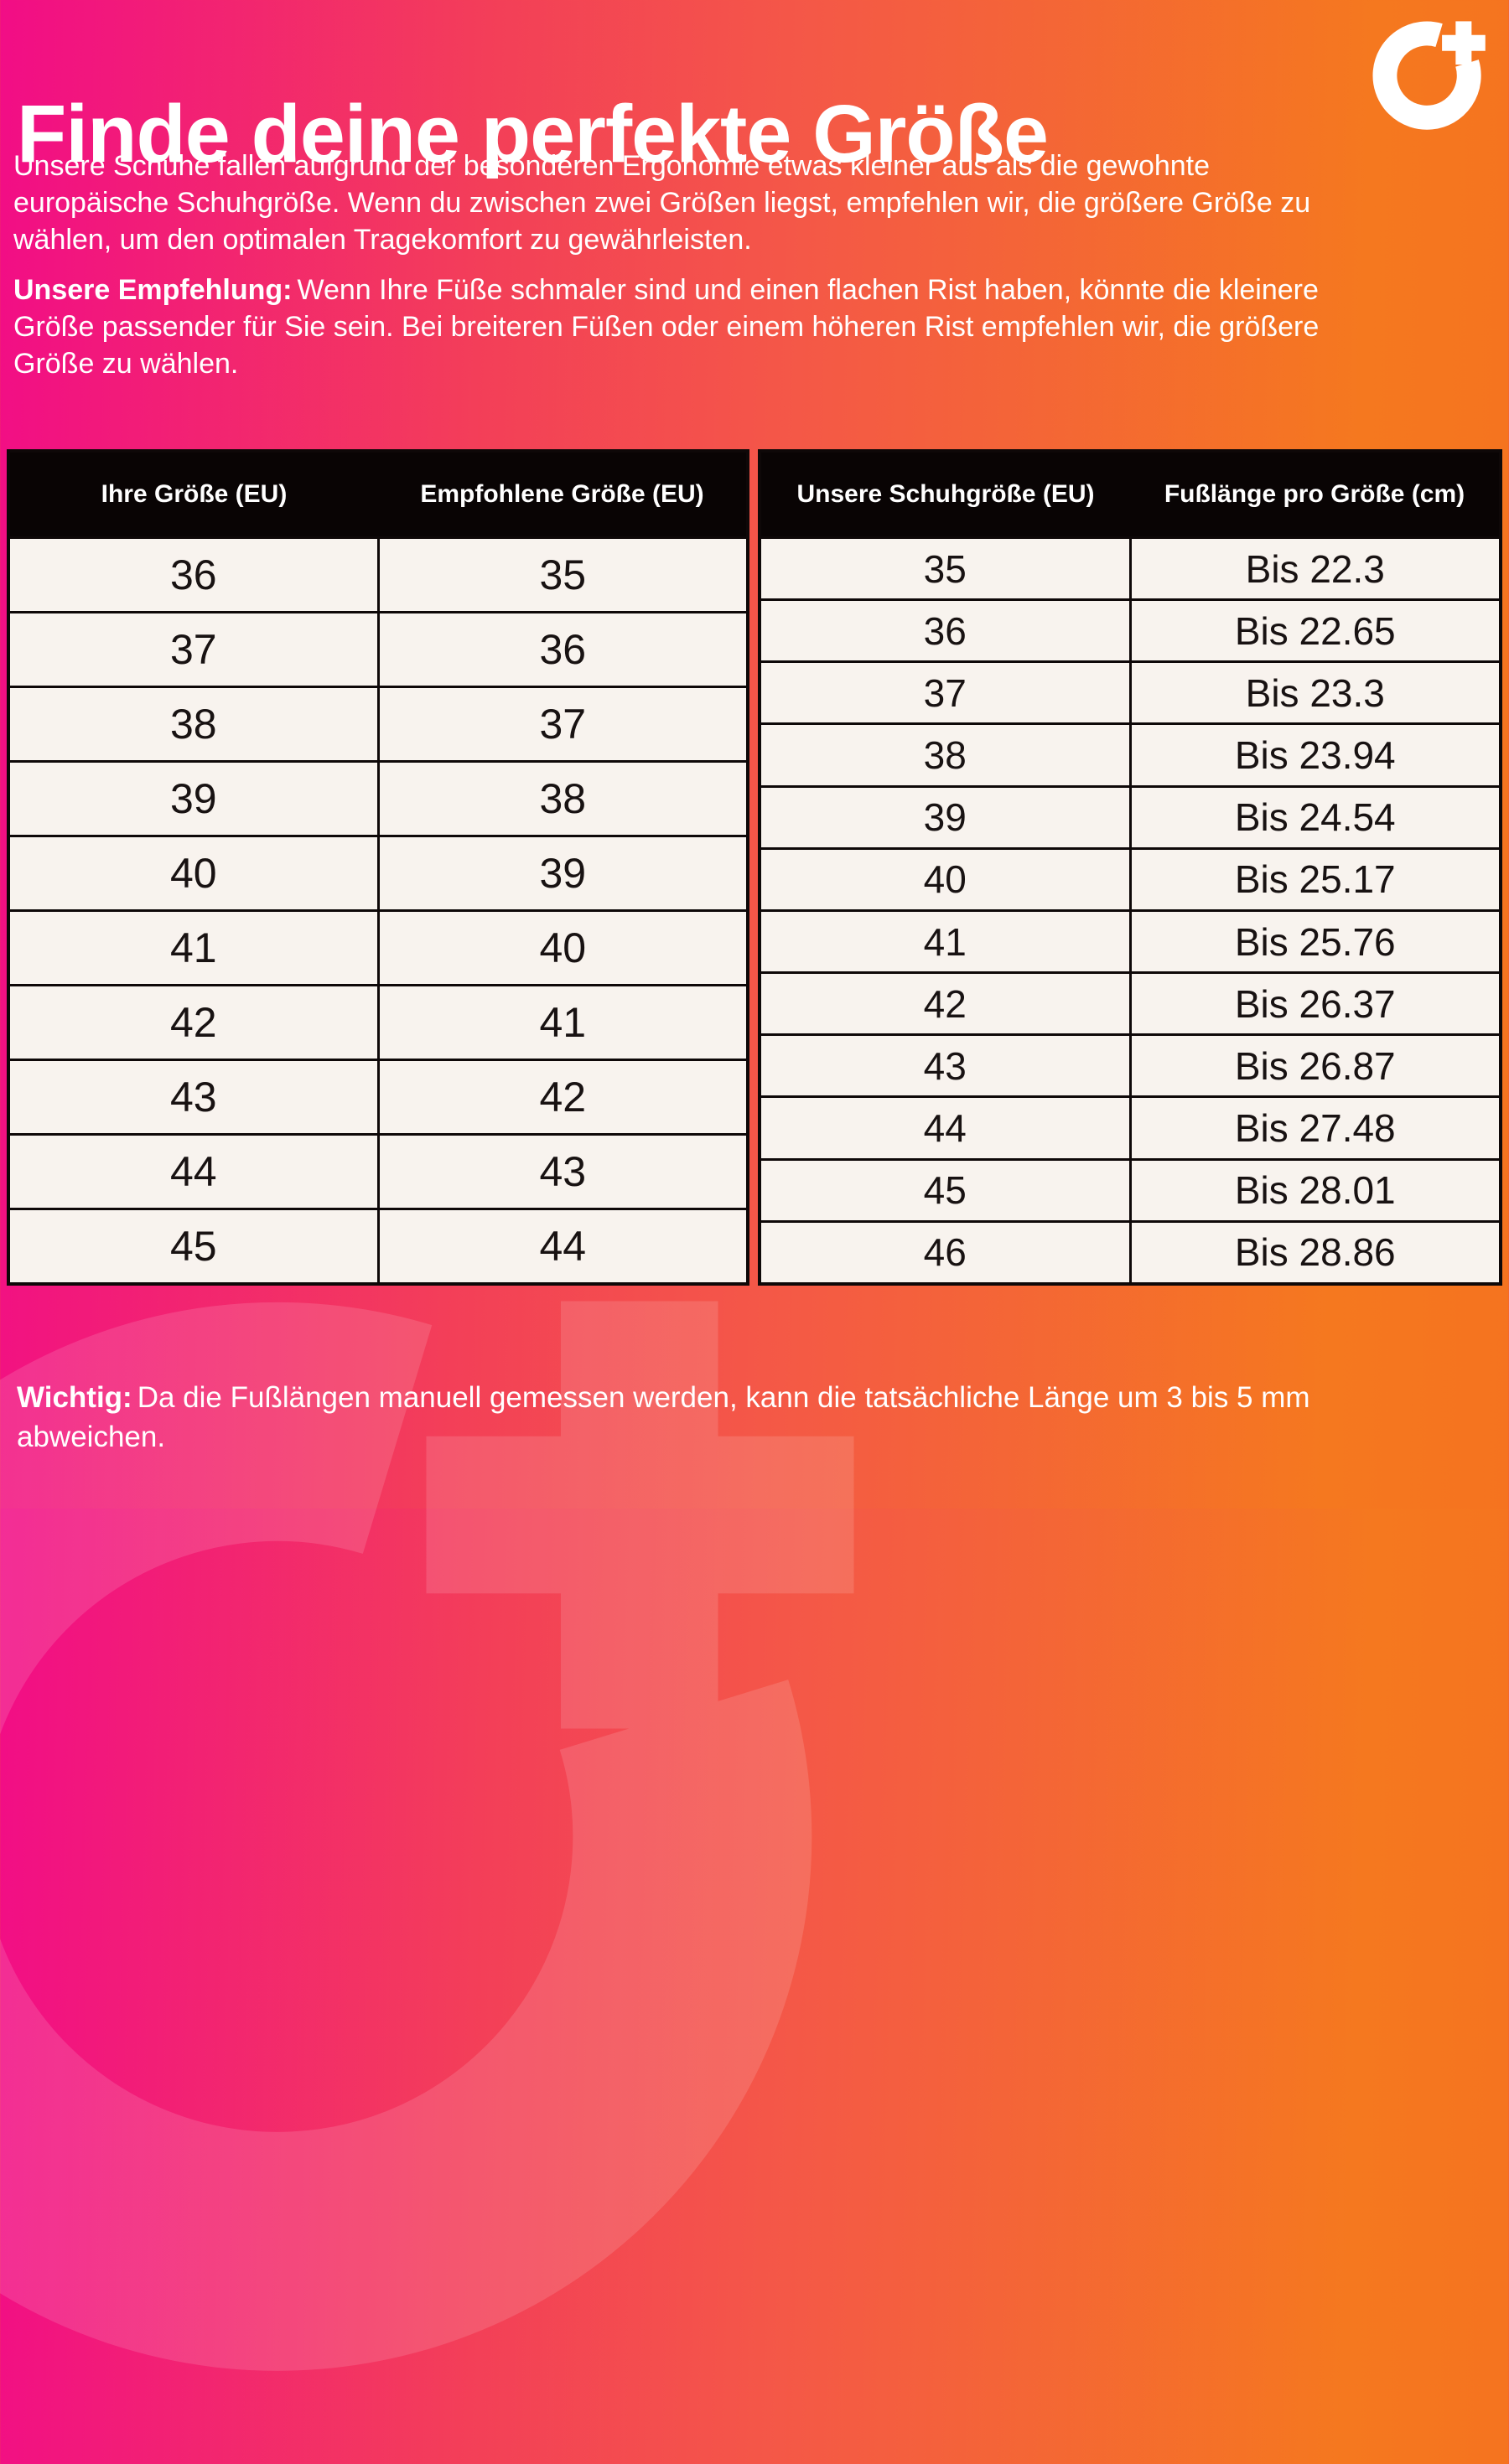  Describe the element at coordinates (153, 290) in the screenshot. I see `recommendation-label: Unsere Empfehlung:` at that location.